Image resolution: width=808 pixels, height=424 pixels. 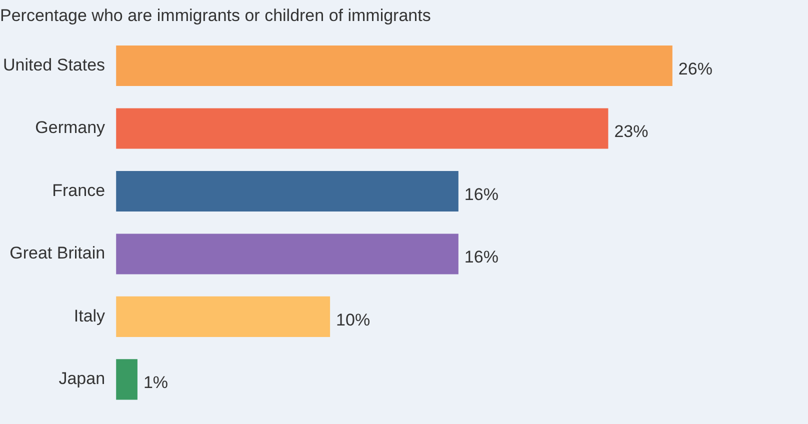 What do you see at coordinates (82, 378) in the screenshot?
I see `y-tick-label: Japan` at bounding box center [82, 378].